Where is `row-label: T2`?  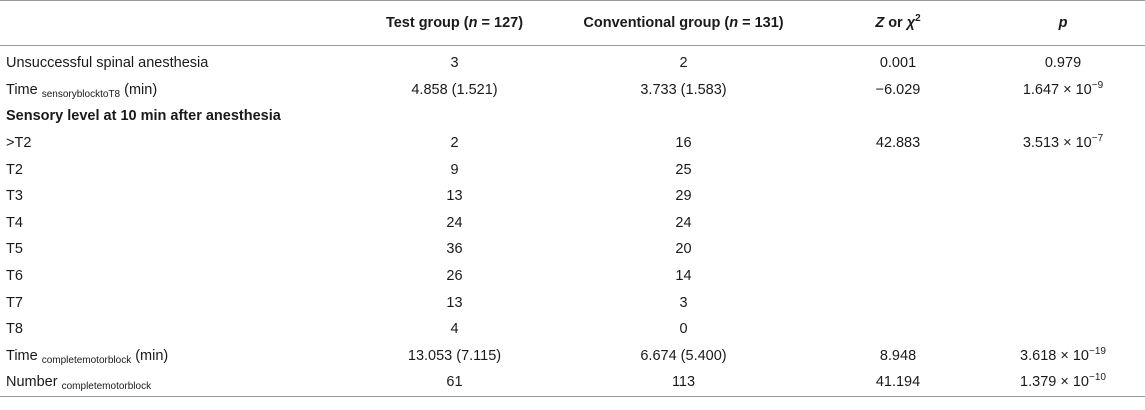
row-label: T2 is located at coordinates (14, 169).